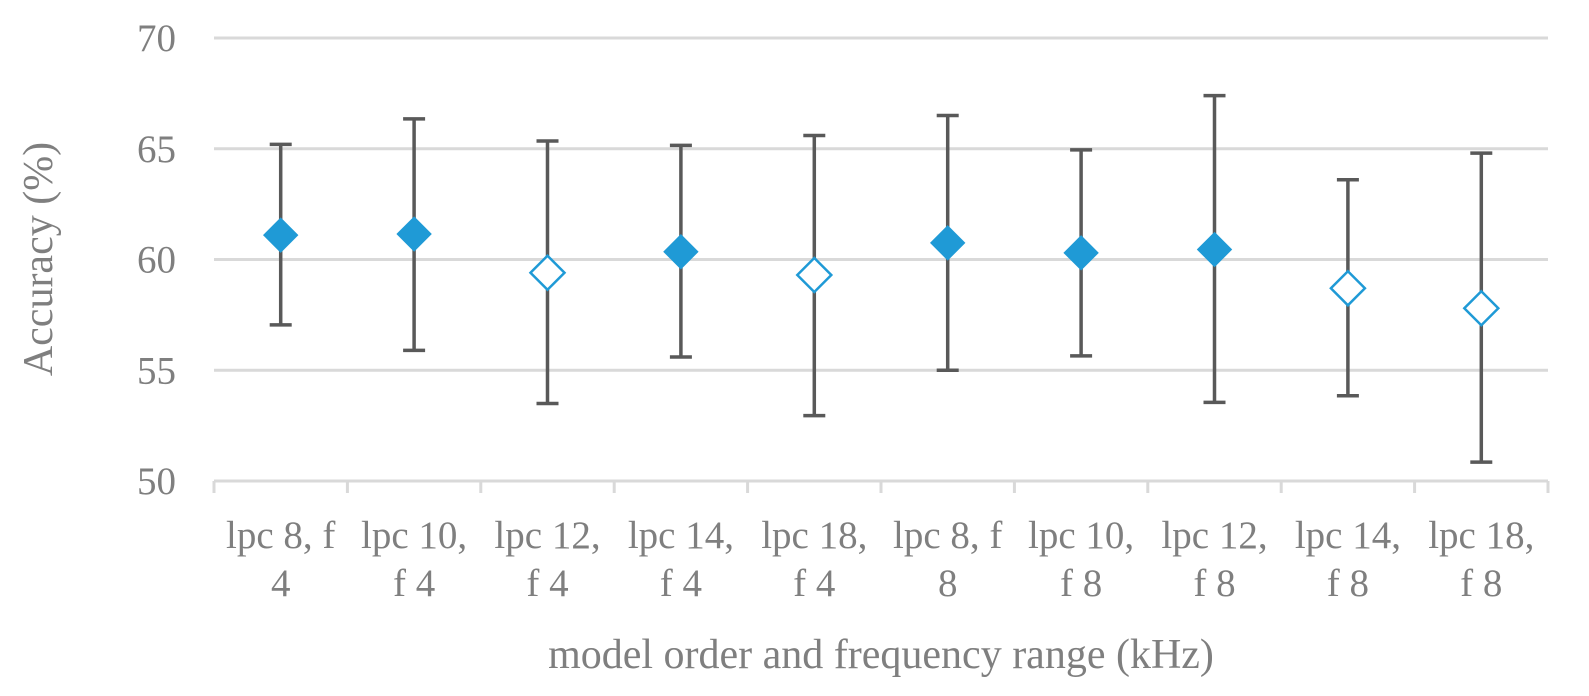 The width and height of the screenshot is (1589, 696). Describe the element at coordinates (547, 559) in the screenshot. I see `x-tick-label: lpc 12, f 4` at that location.